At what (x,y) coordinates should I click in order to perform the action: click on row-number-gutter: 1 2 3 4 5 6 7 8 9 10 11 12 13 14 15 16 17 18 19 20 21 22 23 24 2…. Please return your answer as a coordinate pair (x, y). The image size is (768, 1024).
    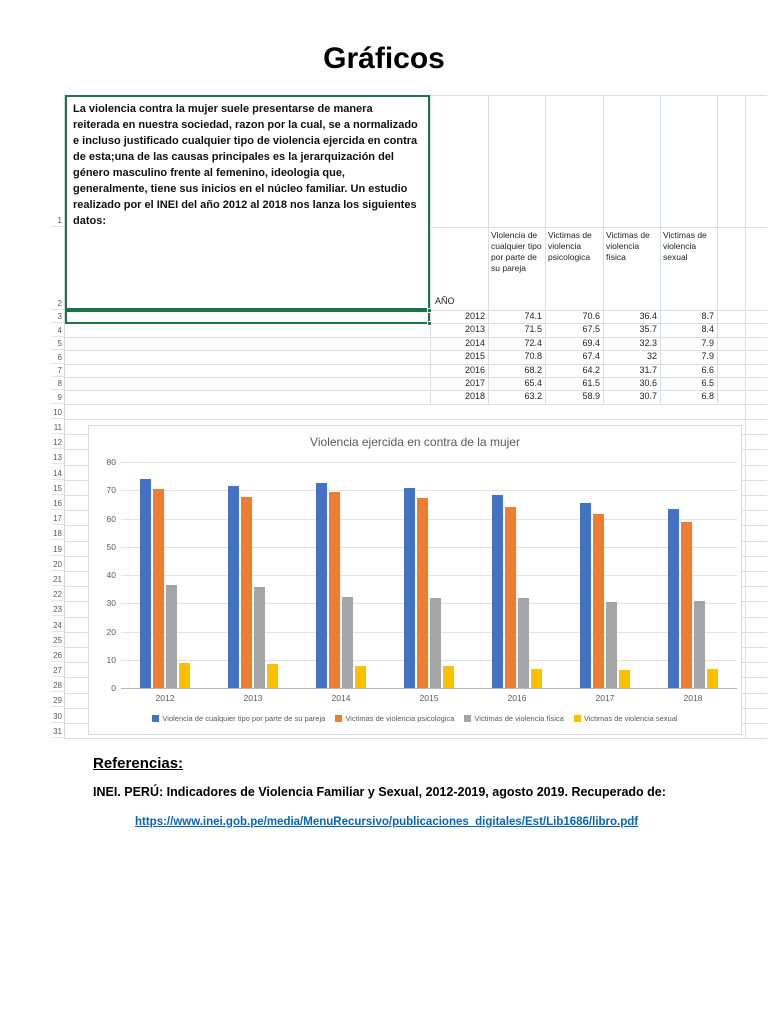
    Looking at the image, I should click on (58, 417).